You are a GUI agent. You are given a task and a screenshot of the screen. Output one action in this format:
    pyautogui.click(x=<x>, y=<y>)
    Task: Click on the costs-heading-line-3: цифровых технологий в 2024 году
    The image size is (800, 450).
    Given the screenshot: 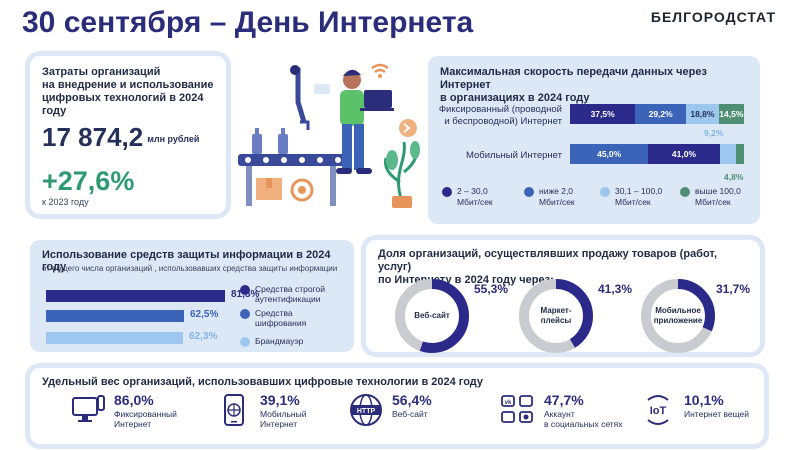 What is the action you would take?
    pyautogui.click(x=123, y=104)
    